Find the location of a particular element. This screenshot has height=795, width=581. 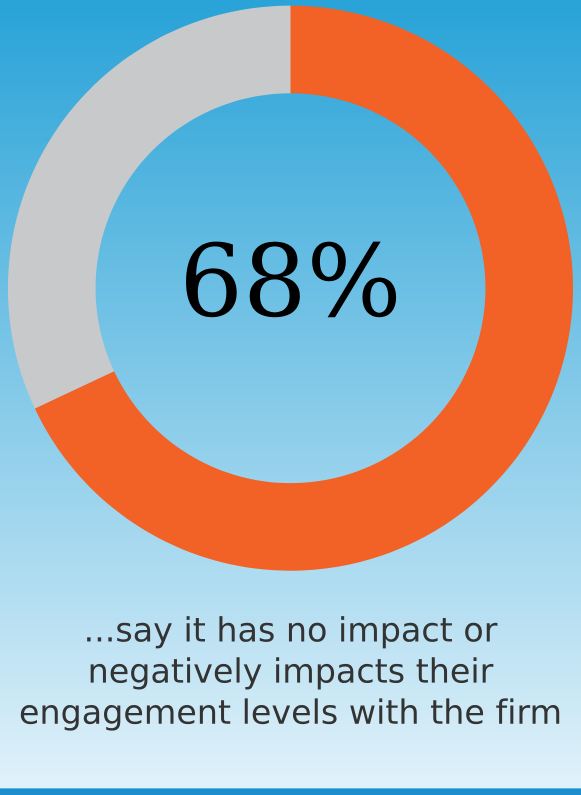

data-label: 68% is located at coordinates (291, 280).